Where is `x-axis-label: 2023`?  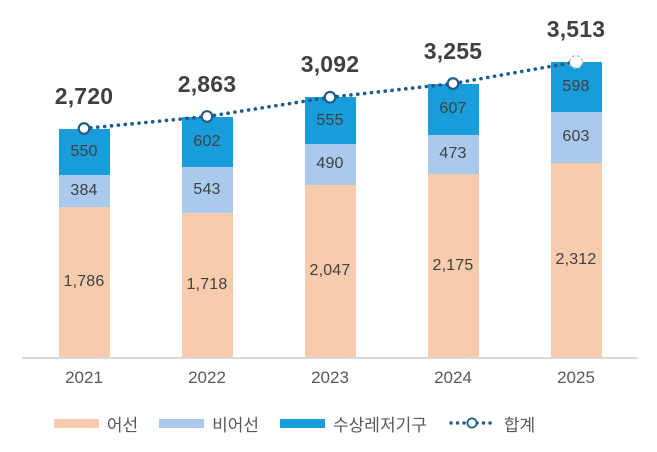
x-axis-label: 2023 is located at coordinates (330, 377).